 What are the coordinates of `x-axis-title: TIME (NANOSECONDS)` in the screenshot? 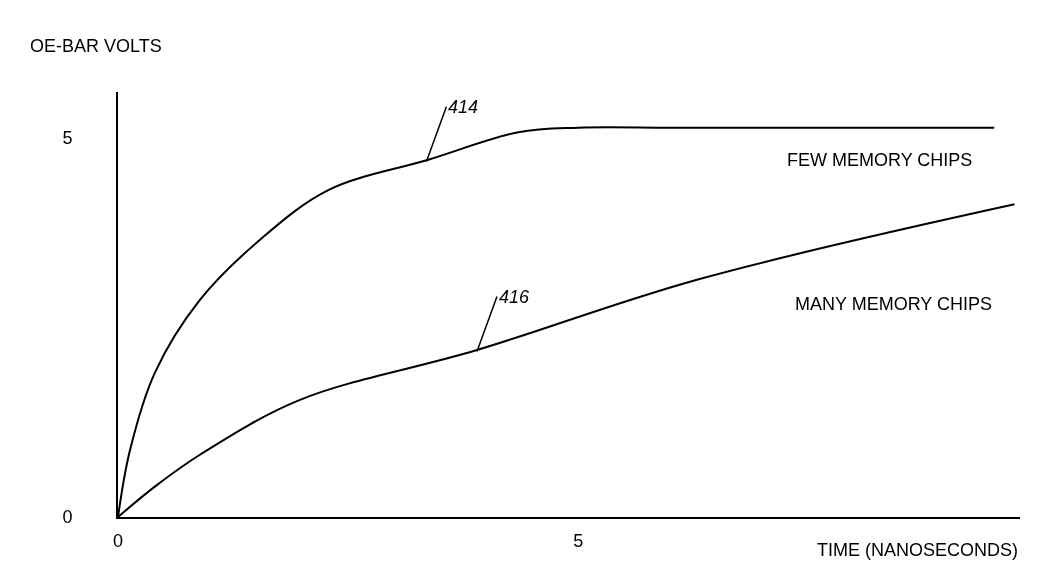 It's located at (918, 550).